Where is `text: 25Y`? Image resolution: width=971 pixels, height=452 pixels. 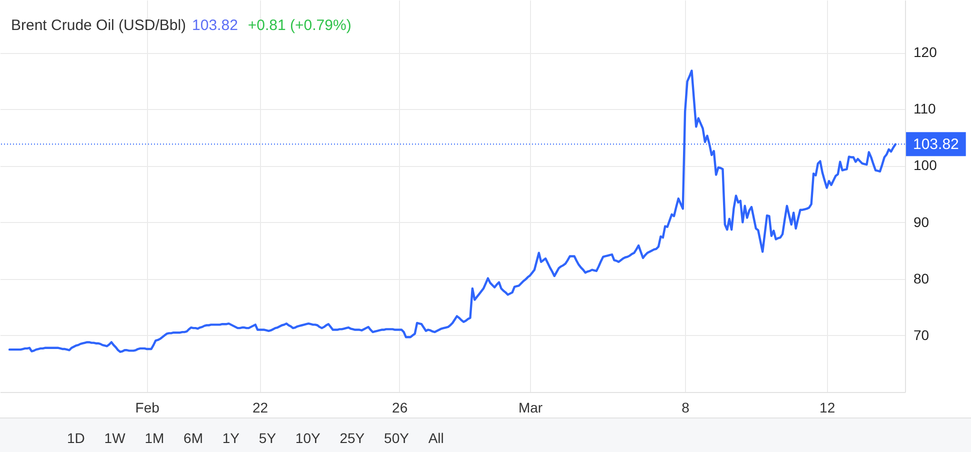 text: 25Y is located at coordinates (353, 438).